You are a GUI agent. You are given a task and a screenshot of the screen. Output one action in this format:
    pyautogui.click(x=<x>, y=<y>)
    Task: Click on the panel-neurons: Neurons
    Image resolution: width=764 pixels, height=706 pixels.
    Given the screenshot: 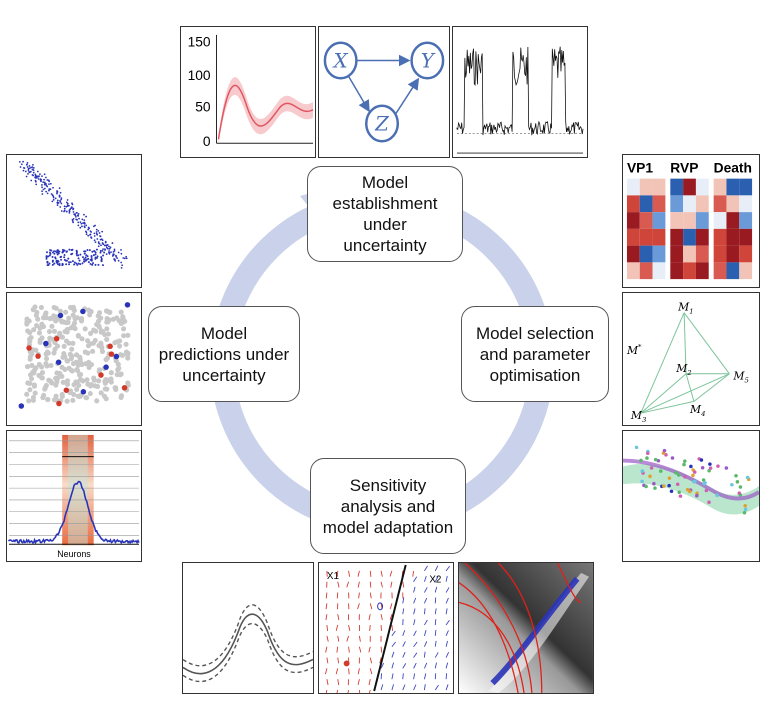 What is the action you would take?
    pyautogui.click(x=74, y=496)
    